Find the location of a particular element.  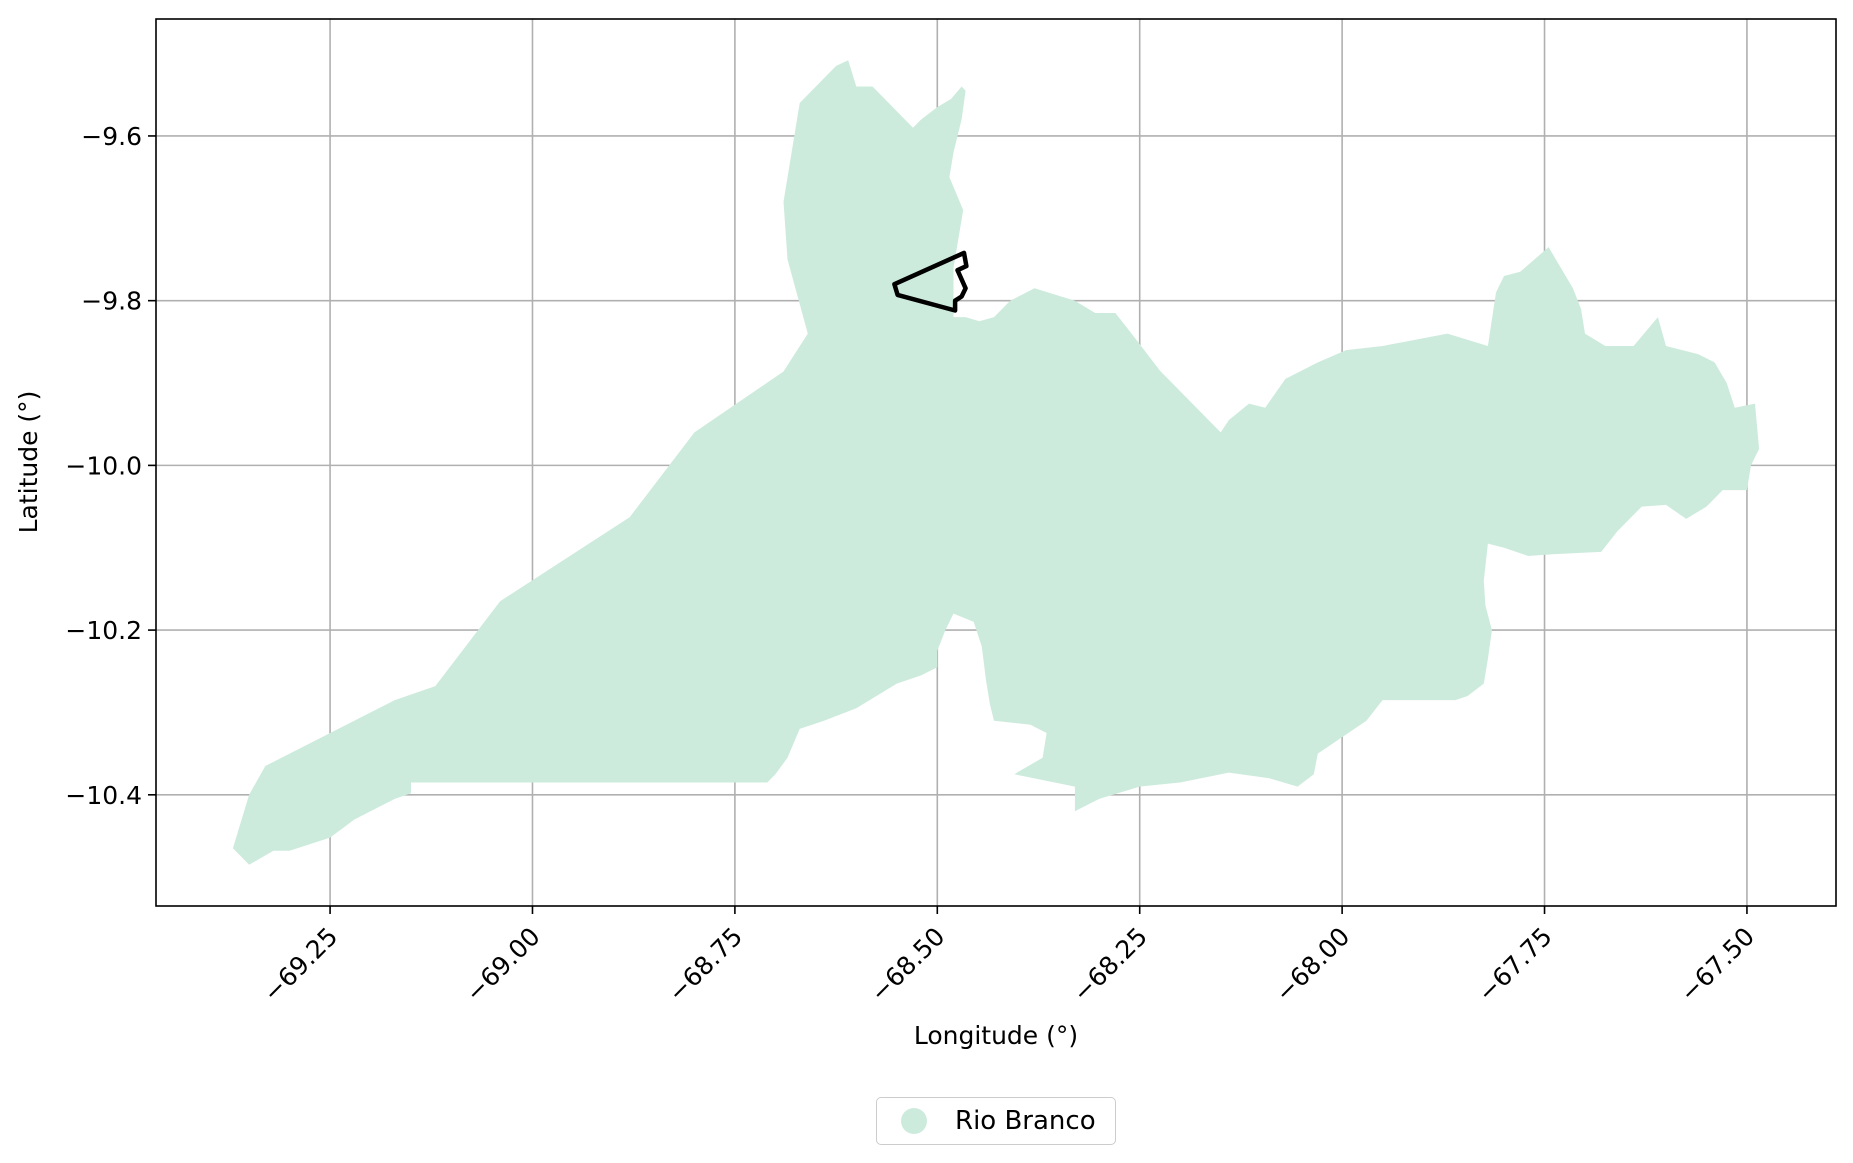

x-tick-label-2: −68.75 is located at coordinates (705, 965).